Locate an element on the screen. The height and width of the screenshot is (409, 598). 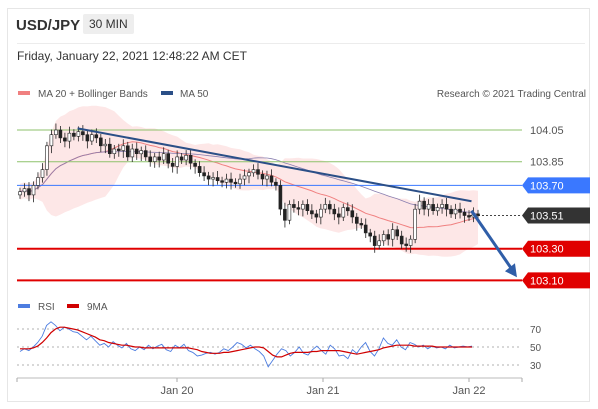
ma50-line is located at coordinates (249, 183).